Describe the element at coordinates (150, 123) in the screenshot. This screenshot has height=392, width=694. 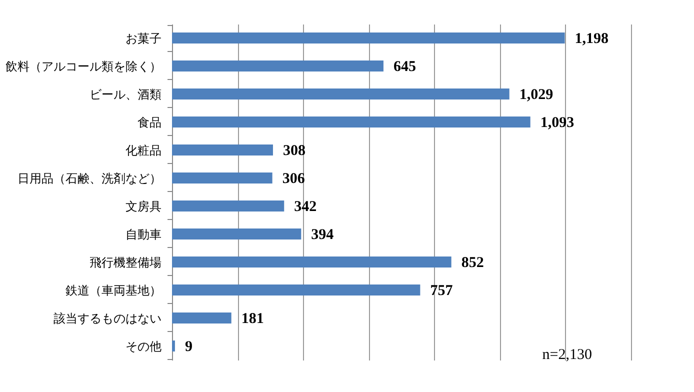
I see `y-tick-label: 食品` at that location.